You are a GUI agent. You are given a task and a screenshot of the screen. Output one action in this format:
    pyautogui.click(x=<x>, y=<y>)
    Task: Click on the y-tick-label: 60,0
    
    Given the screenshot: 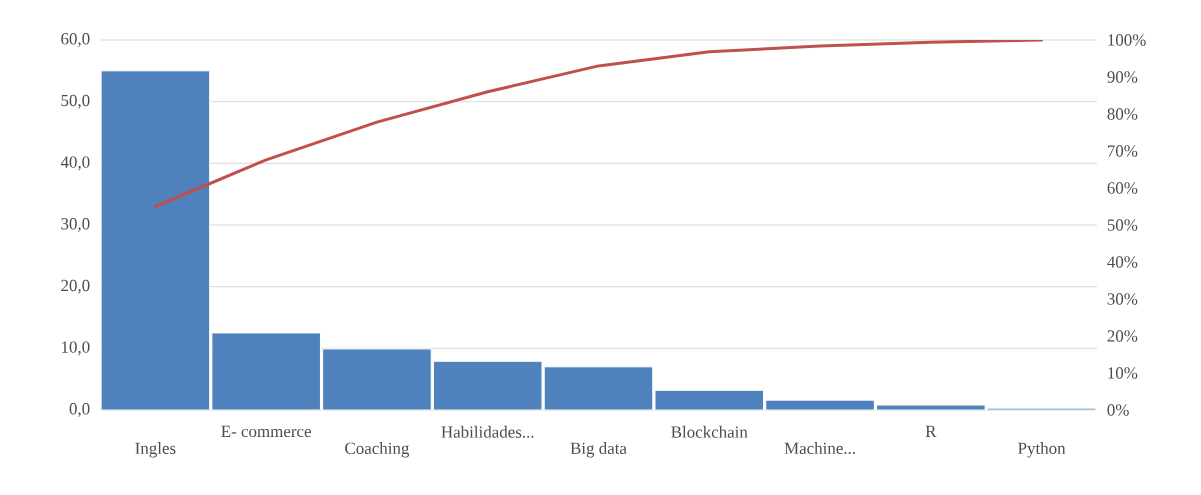 What is the action you would take?
    pyautogui.click(x=75, y=40)
    